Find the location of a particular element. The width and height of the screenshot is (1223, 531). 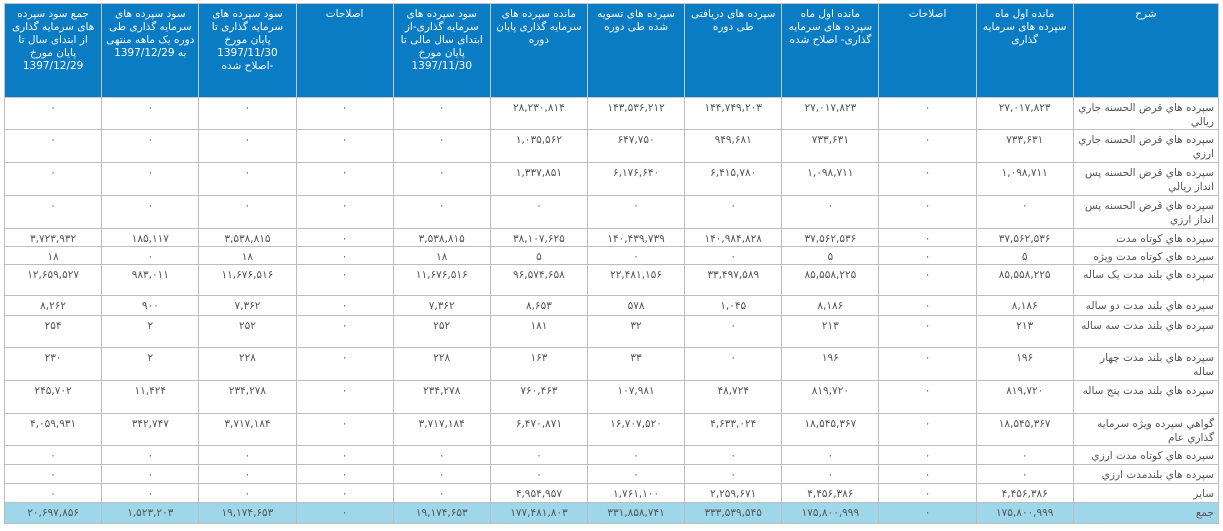

table-row: سپرده هاي كوتاه مدت ويژه ۵ ۰ ۵ ۰ ۰ ۵ ۱۸ ۰ ۱۸ ۰ ۱۸ is located at coordinates (611, 255).